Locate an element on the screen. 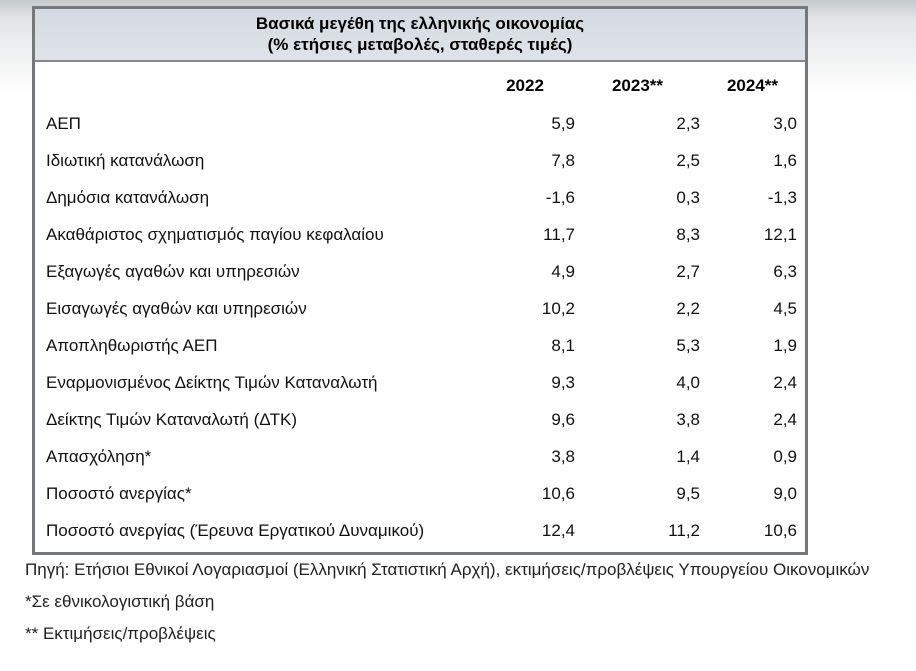  national-accounts-note: *Σε εθνικολογιστική βάση is located at coordinates (120, 601).